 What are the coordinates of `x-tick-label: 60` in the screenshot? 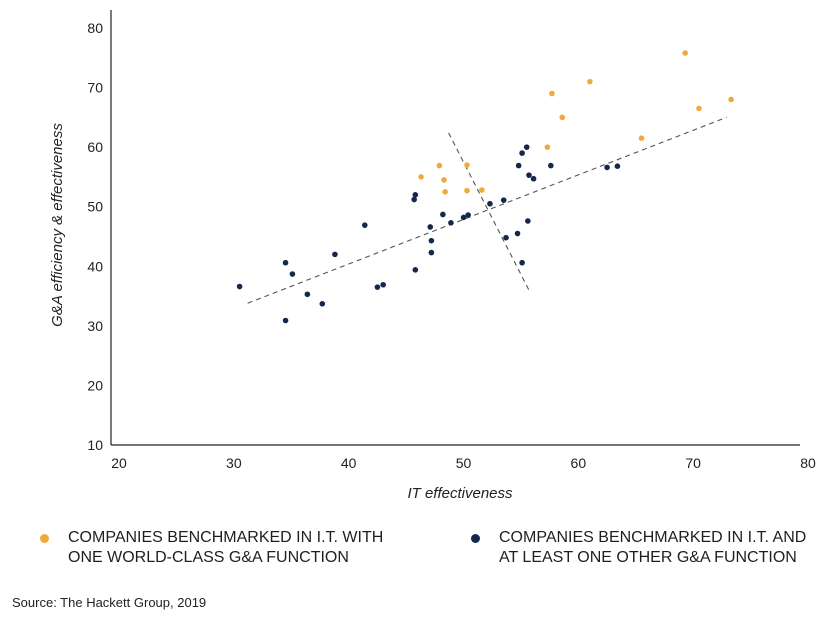 It's located at (579, 463).